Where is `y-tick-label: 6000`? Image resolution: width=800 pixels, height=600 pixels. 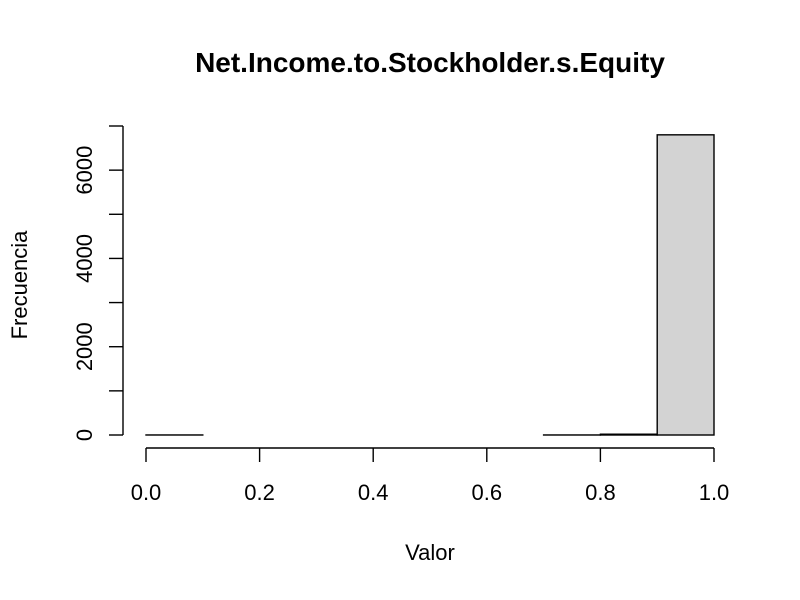
y-tick-label: 6000 is located at coordinates (84, 170).